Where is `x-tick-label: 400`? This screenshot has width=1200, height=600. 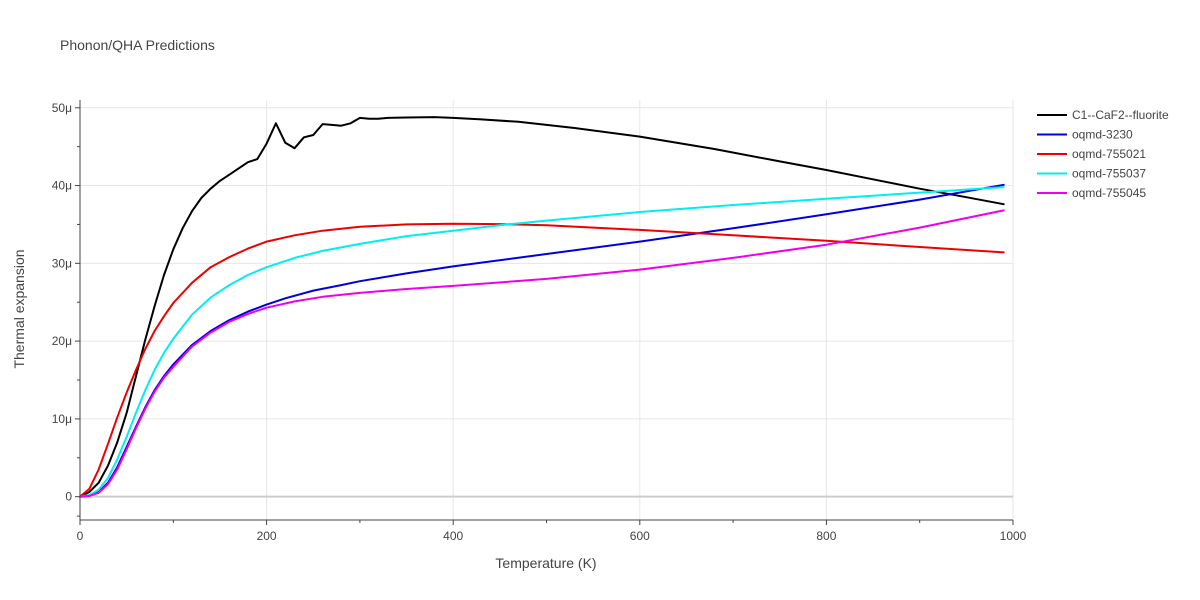
x-tick-label: 400 is located at coordinates (453, 536).